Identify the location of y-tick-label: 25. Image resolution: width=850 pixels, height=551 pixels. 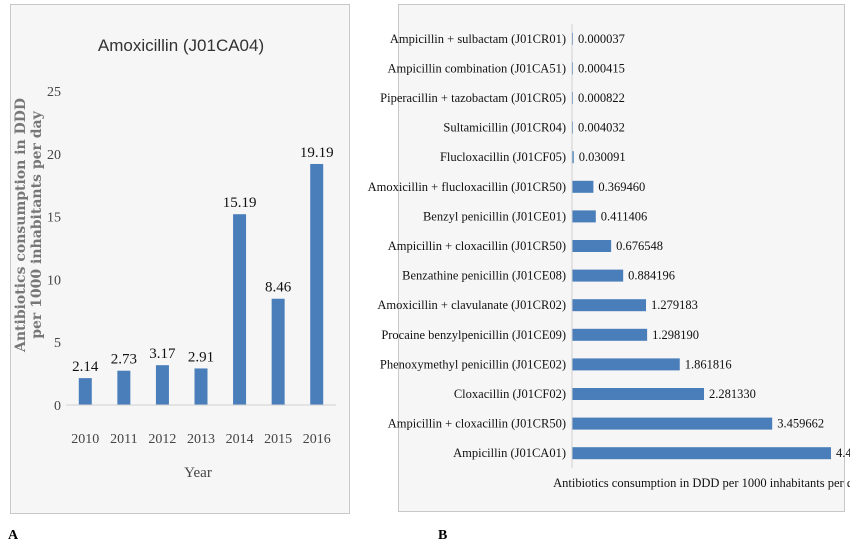
(54, 92).